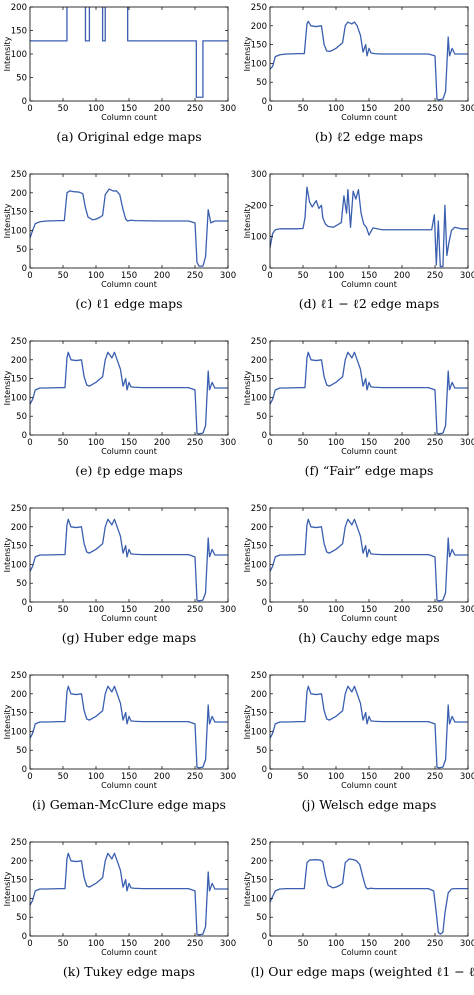 The height and width of the screenshot is (995, 474). I want to click on panel-caption: (g) Huber edge maps, so click(129, 637).